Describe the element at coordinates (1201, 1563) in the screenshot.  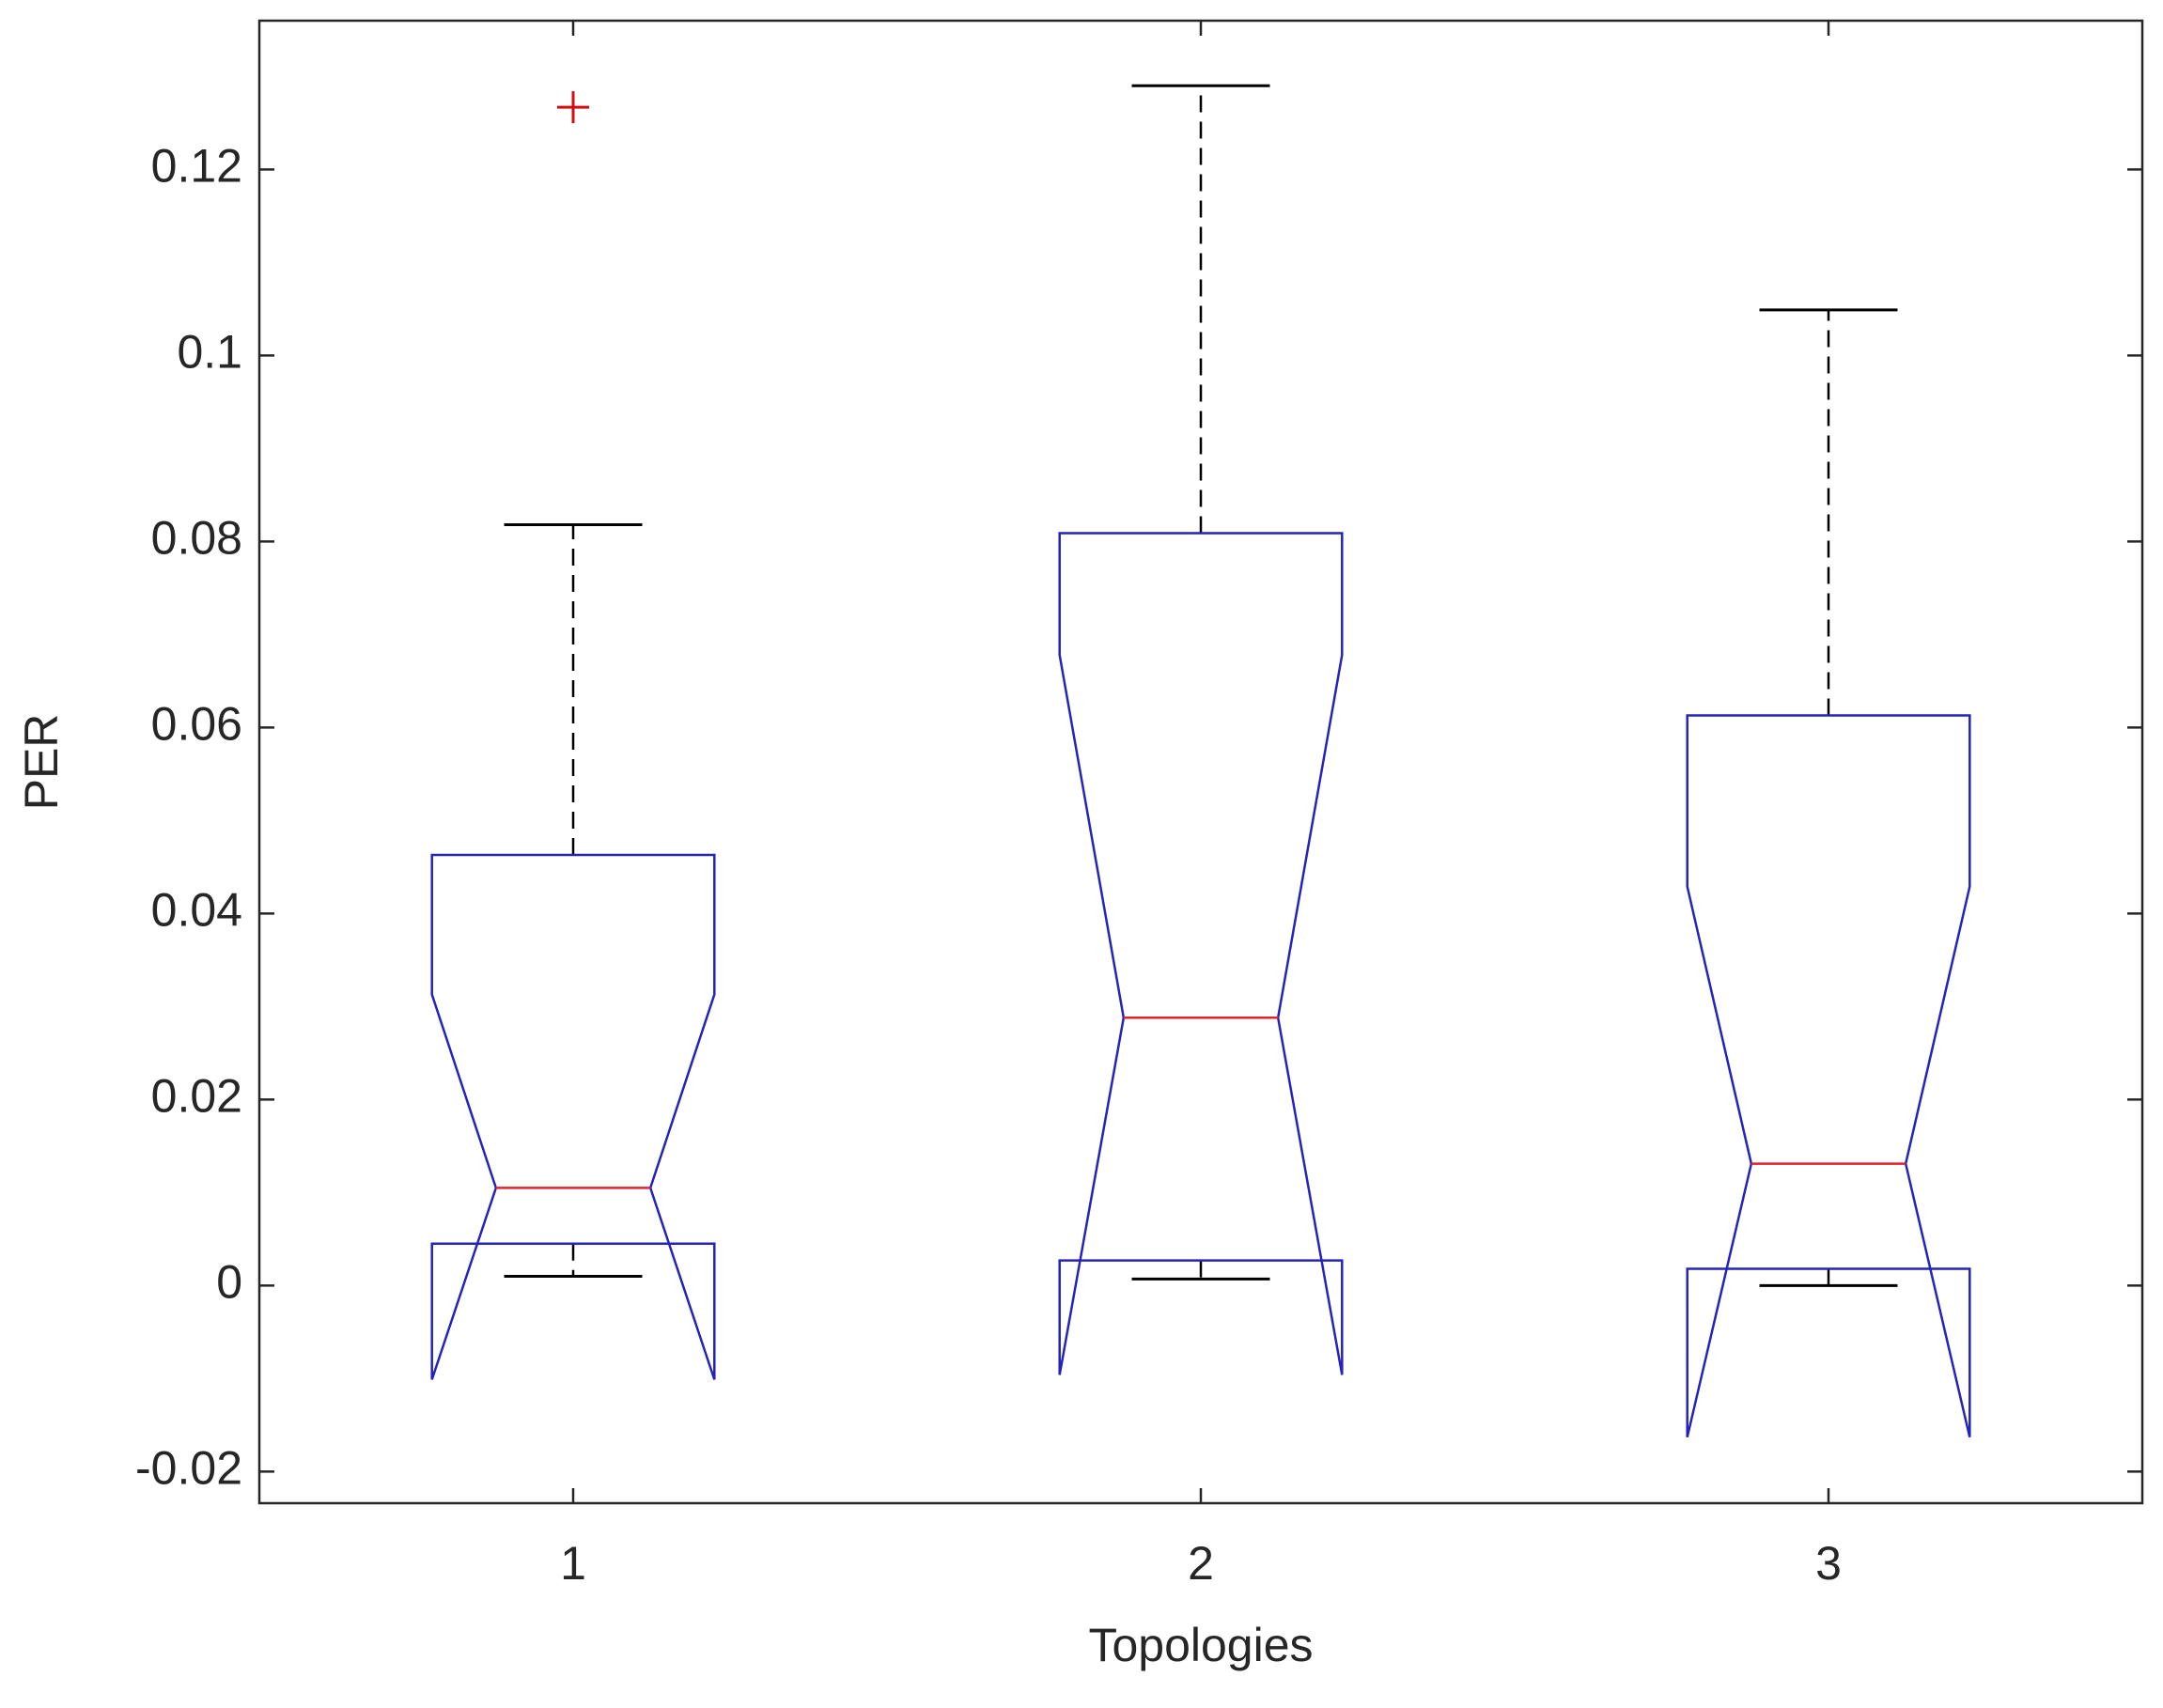
I see `x-tick-label: 2` at that location.